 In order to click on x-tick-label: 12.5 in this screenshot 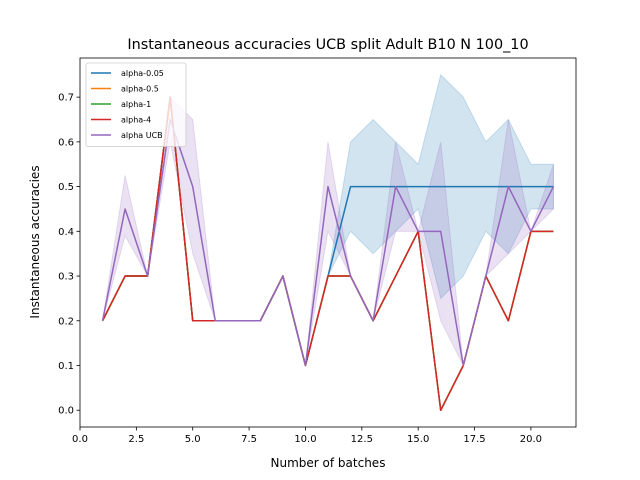, I will do `click(362, 439)`.